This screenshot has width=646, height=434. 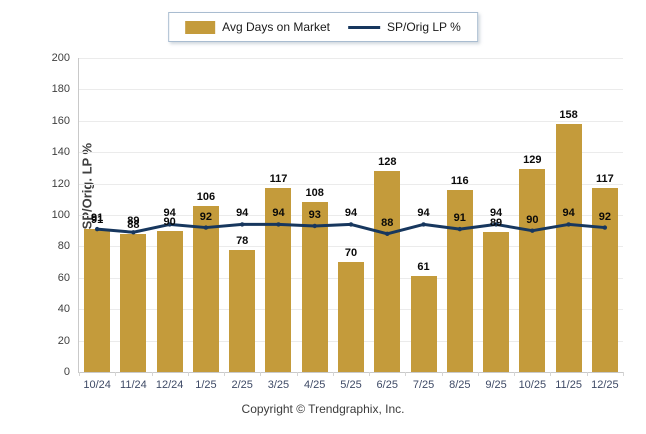 I want to click on line-series-swatch, so click(x=364, y=27).